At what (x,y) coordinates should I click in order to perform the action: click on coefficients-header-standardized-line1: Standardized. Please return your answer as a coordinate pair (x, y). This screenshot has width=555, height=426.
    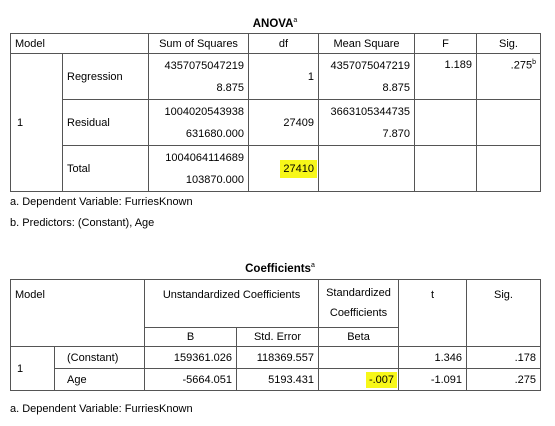
    Looking at the image, I should click on (358, 293).